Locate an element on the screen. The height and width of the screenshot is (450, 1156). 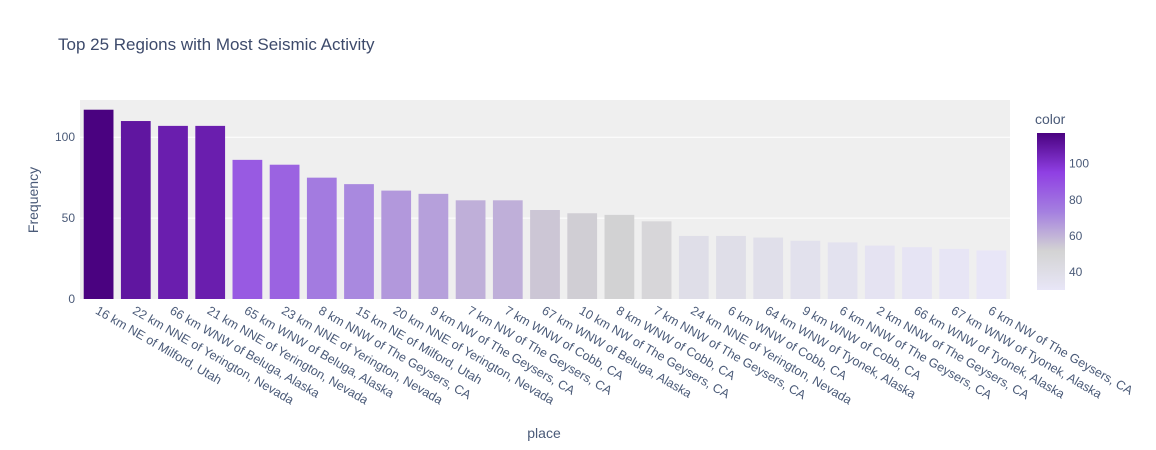
y-axis-title: Frequency is located at coordinates (33, 200).